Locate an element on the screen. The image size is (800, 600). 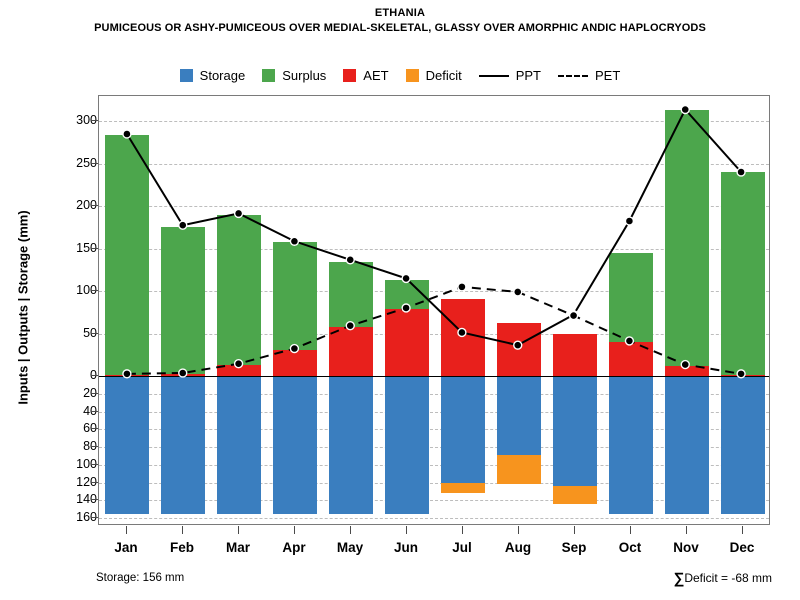
y-axis-tick-label: 250 is located at coordinates (86, 162).